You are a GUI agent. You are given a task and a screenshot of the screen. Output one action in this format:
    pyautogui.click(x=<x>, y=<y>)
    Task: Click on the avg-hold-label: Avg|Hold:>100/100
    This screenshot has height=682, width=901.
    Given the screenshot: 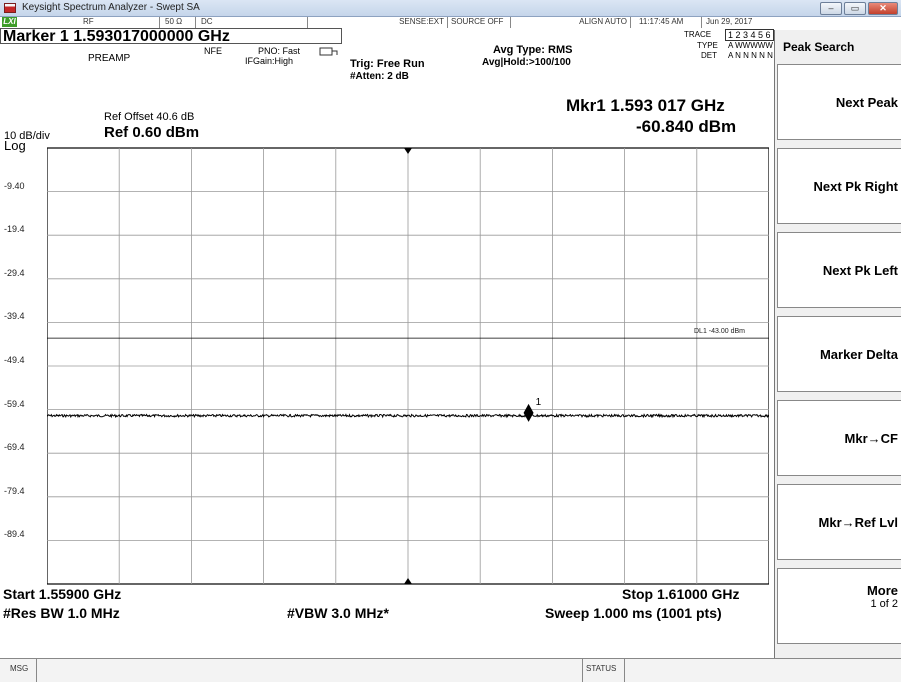 What is the action you would take?
    pyautogui.click(x=526, y=62)
    